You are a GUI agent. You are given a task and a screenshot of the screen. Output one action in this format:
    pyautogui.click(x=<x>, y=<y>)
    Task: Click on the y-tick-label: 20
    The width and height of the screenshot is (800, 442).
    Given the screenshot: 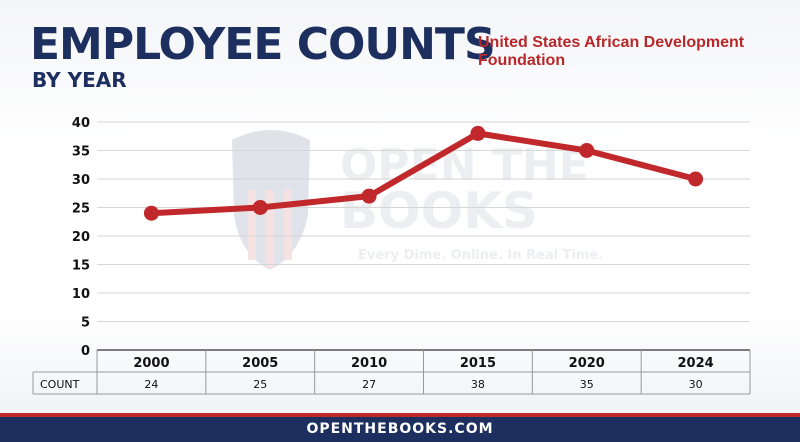 What is the action you would take?
    pyautogui.click(x=81, y=237)
    